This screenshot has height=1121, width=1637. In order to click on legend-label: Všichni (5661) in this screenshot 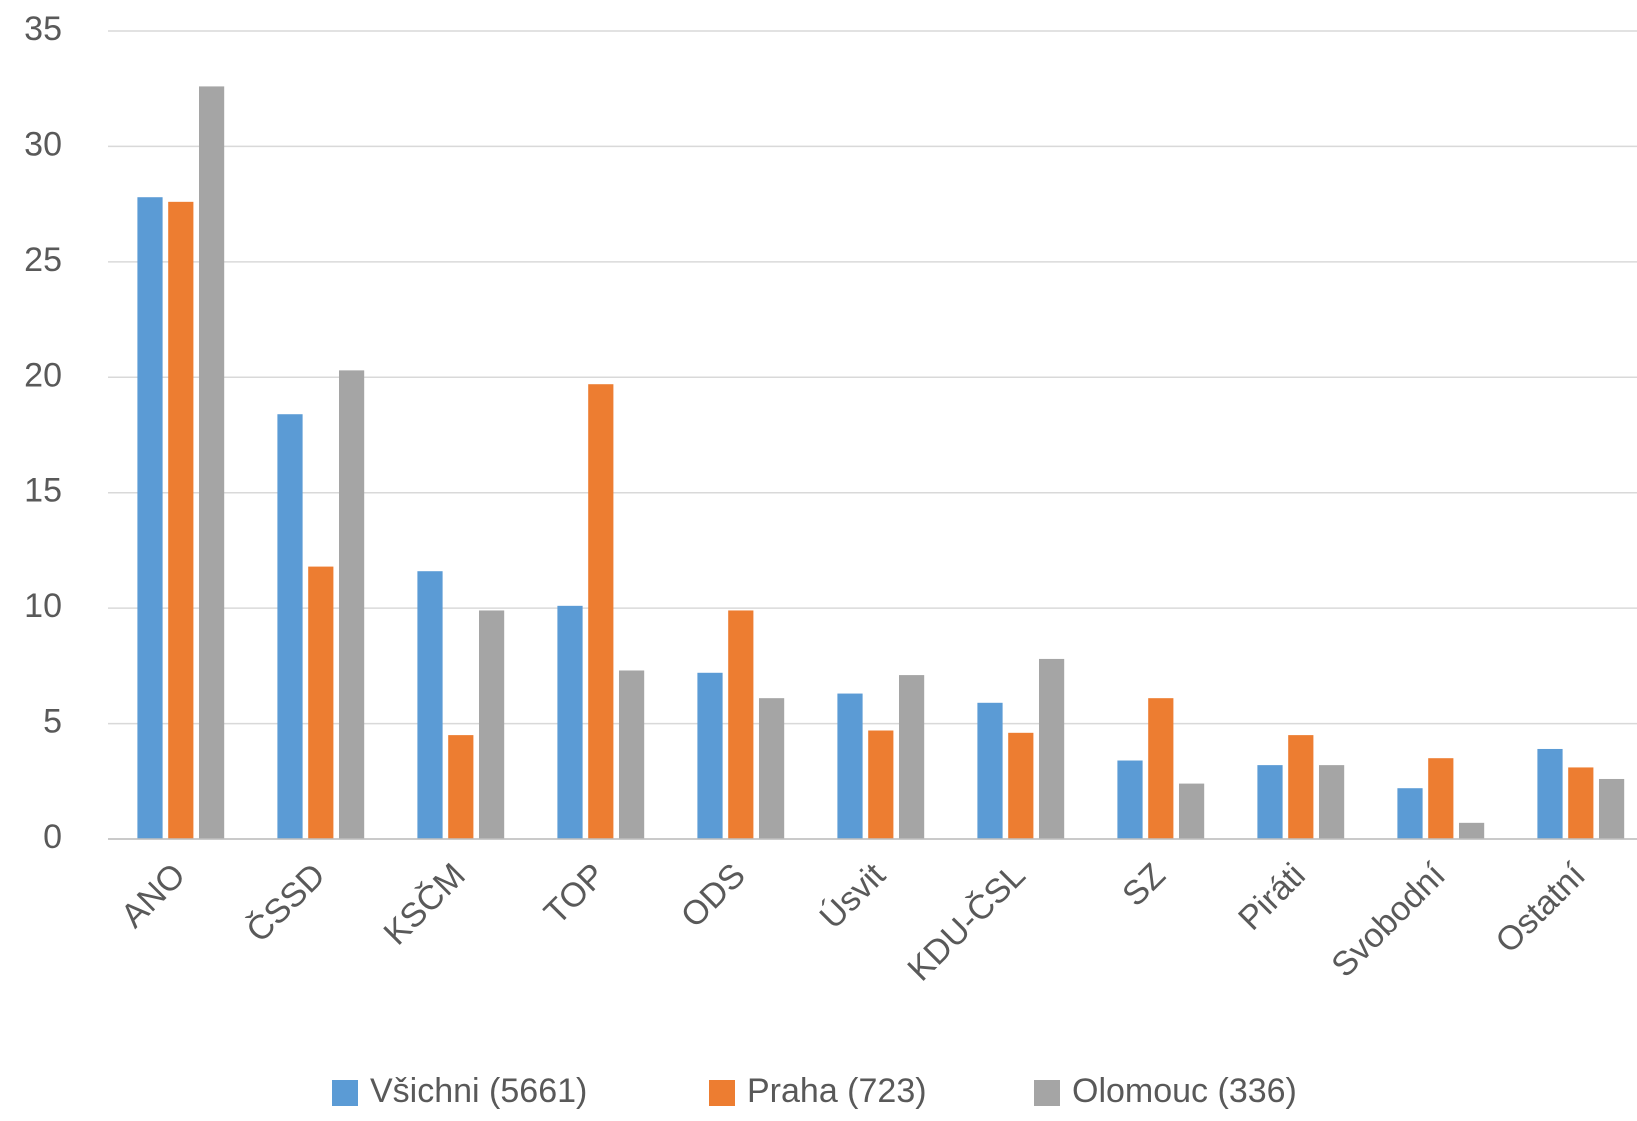, I will do `click(478, 1091)`.